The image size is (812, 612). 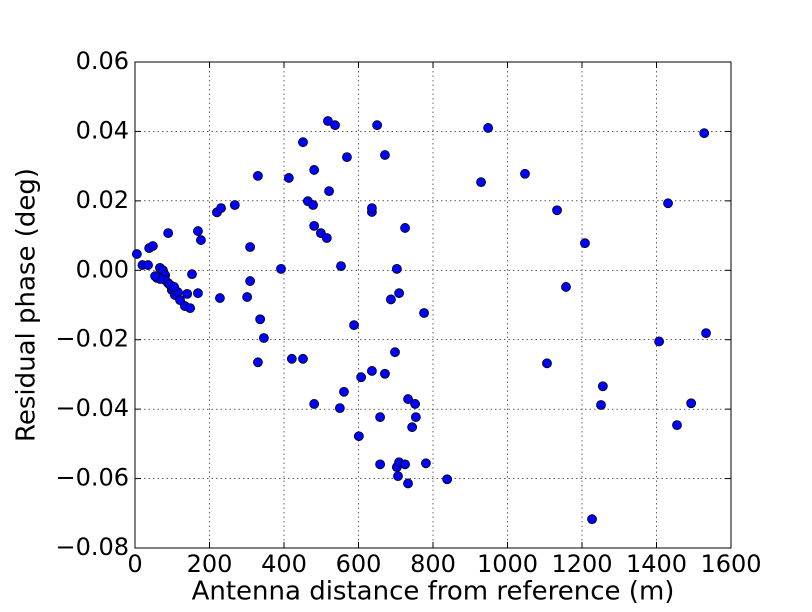 What do you see at coordinates (102, 61) in the screenshot?
I see `y-tick-label: 0.06` at bounding box center [102, 61].